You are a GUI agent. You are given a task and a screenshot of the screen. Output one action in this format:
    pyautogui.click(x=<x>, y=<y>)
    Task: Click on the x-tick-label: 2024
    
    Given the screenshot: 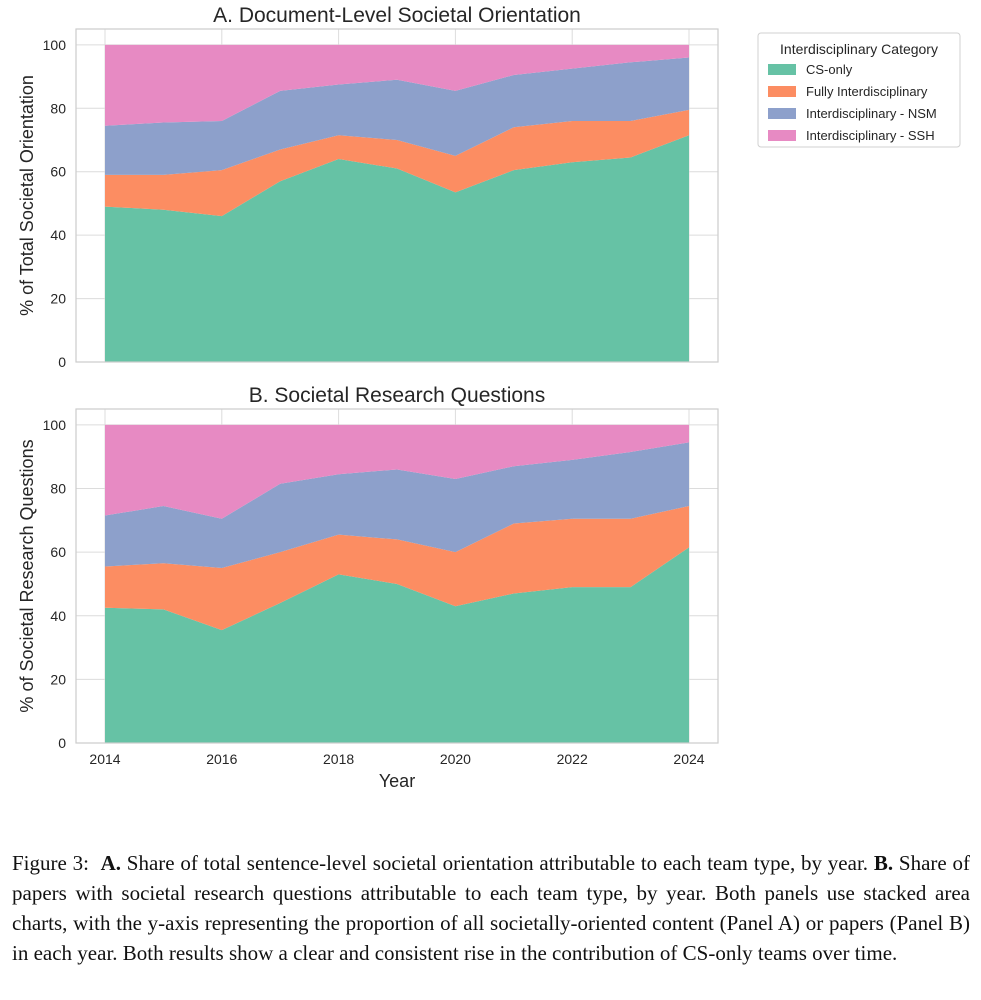 What is the action you would take?
    pyautogui.click(x=688, y=759)
    